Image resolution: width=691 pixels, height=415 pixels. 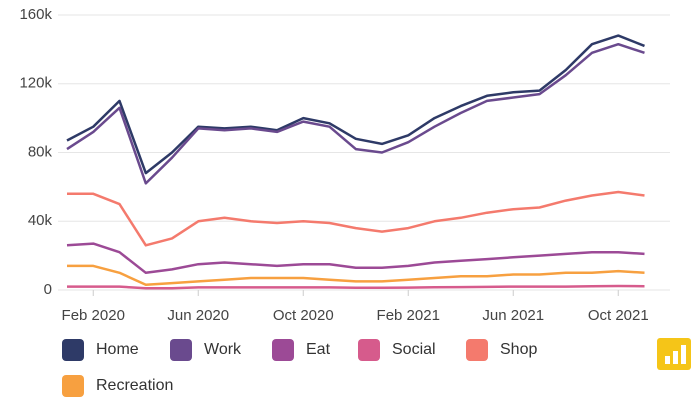 I want to click on legend-label: Social, so click(x=414, y=349).